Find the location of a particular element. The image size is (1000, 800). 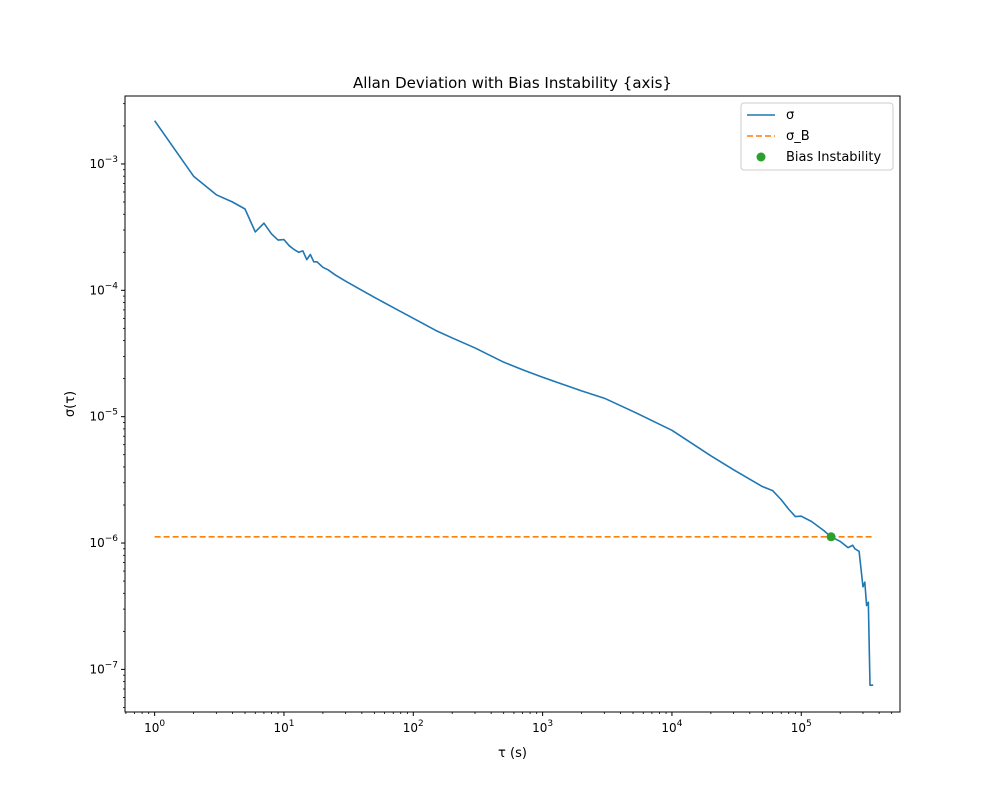

bias-instability-points is located at coordinates (831, 537).